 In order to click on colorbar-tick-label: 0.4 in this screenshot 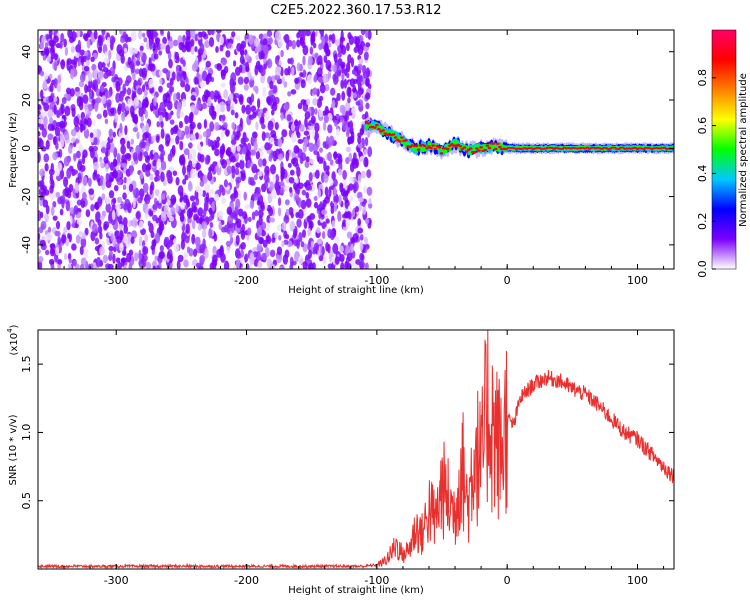, I will do `click(702, 174)`.